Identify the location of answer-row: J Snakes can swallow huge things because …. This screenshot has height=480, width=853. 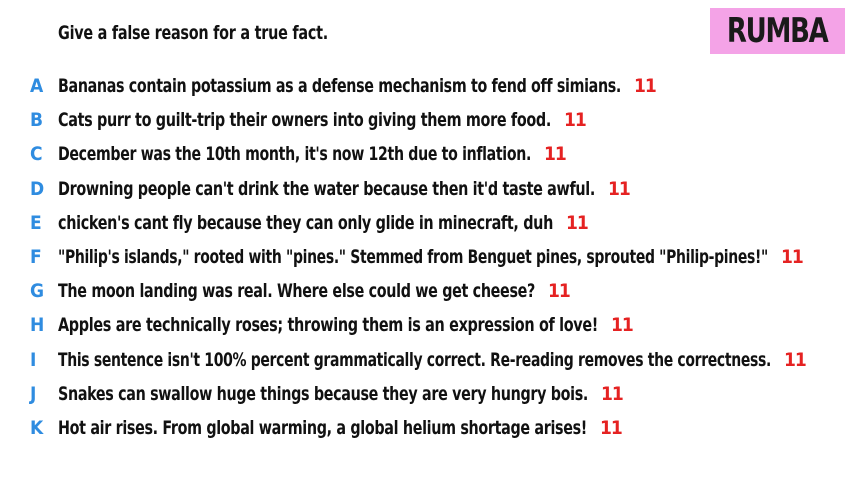
(426, 394).